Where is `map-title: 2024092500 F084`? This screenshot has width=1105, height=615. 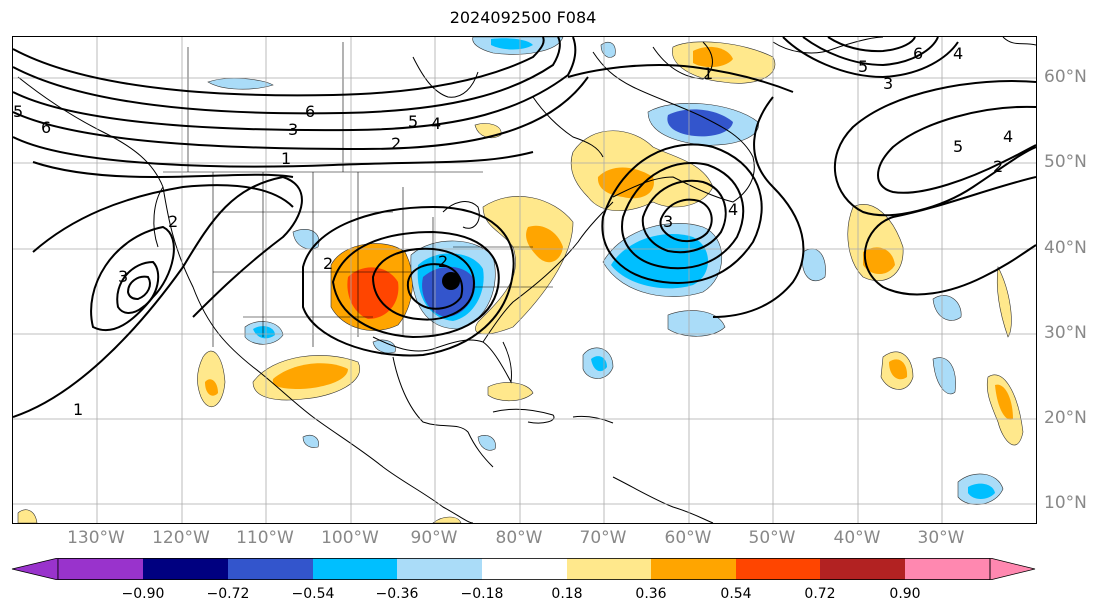 map-title: 2024092500 F084 is located at coordinates (523, 17).